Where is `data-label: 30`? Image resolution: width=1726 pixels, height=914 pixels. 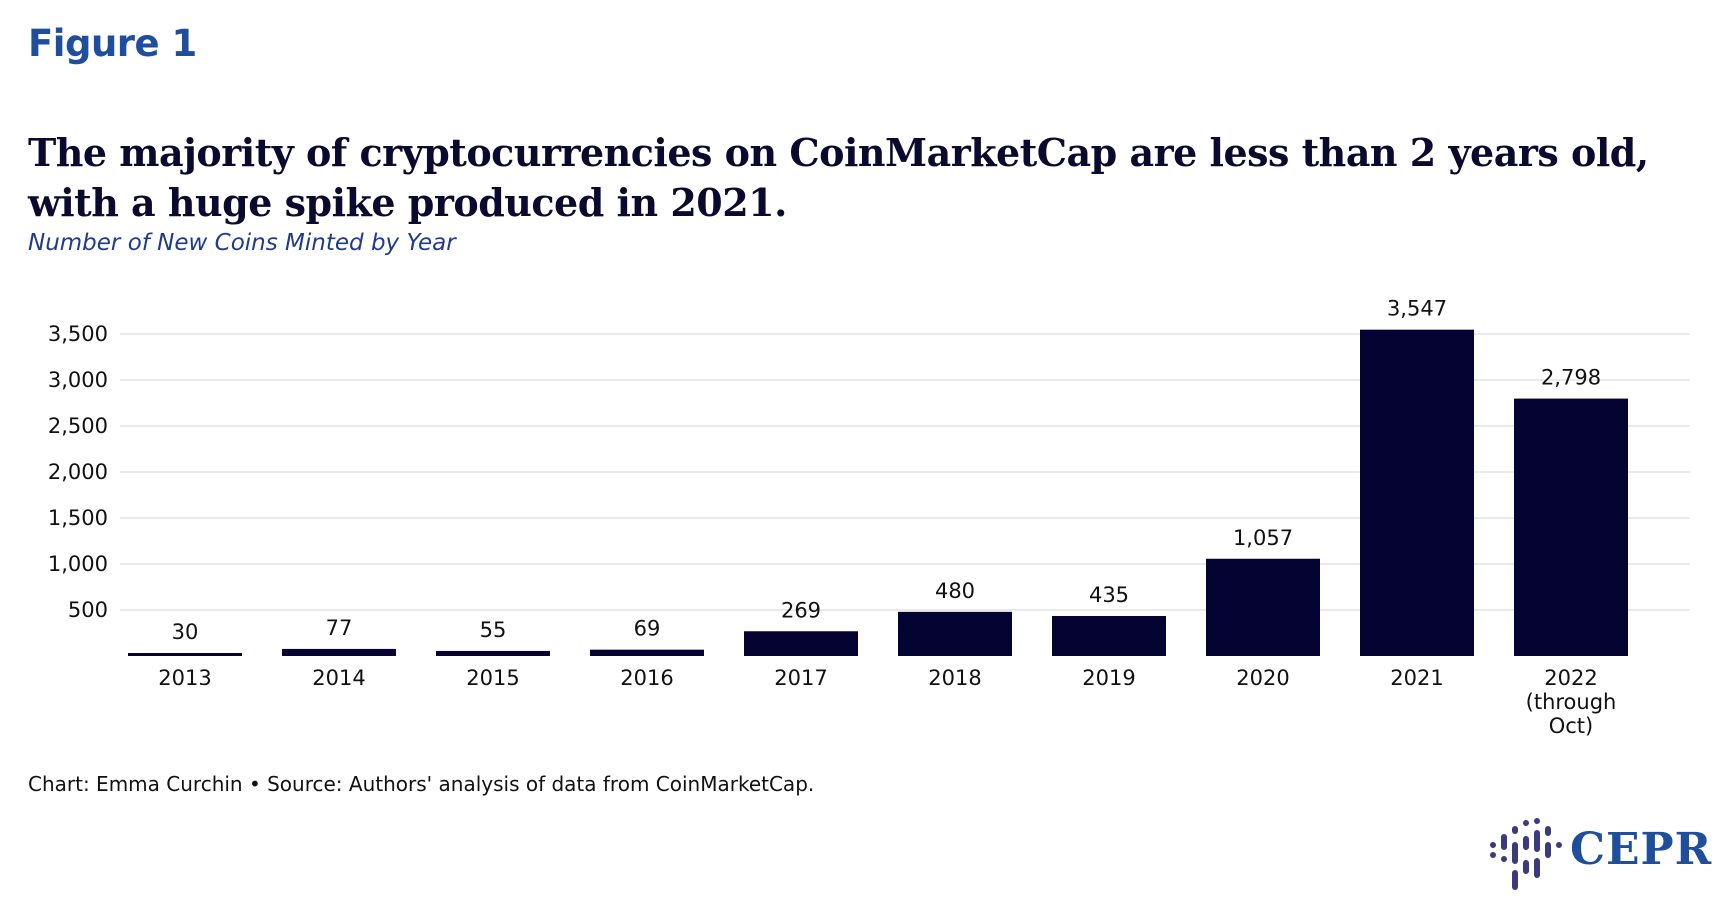
data-label: 30 is located at coordinates (185, 632).